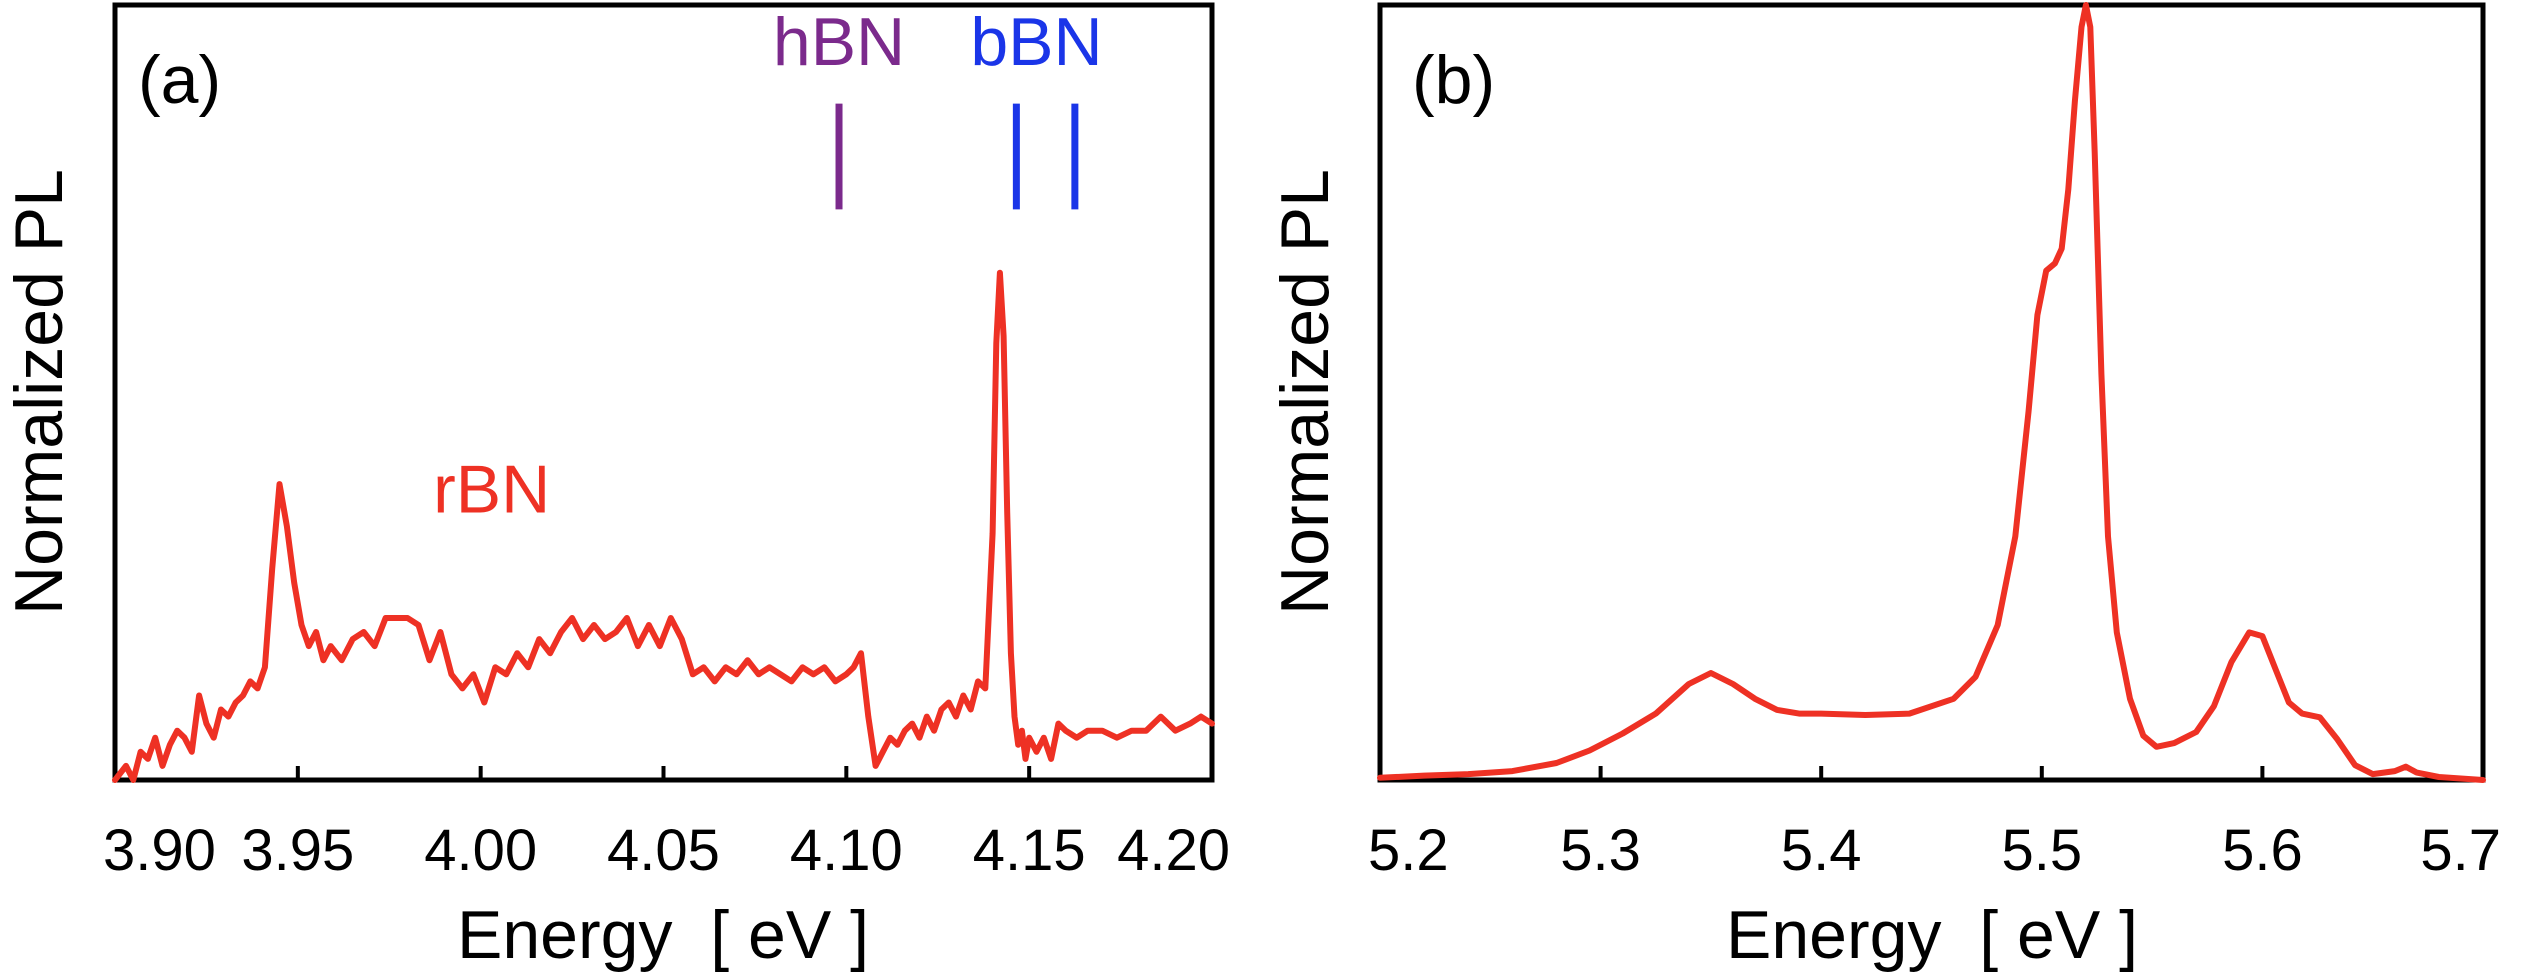 This screenshot has width=2528, height=978. Describe the element at coordinates (1408, 850) in the screenshot. I see `panel-b-x-tick-label: 5.2` at that location.